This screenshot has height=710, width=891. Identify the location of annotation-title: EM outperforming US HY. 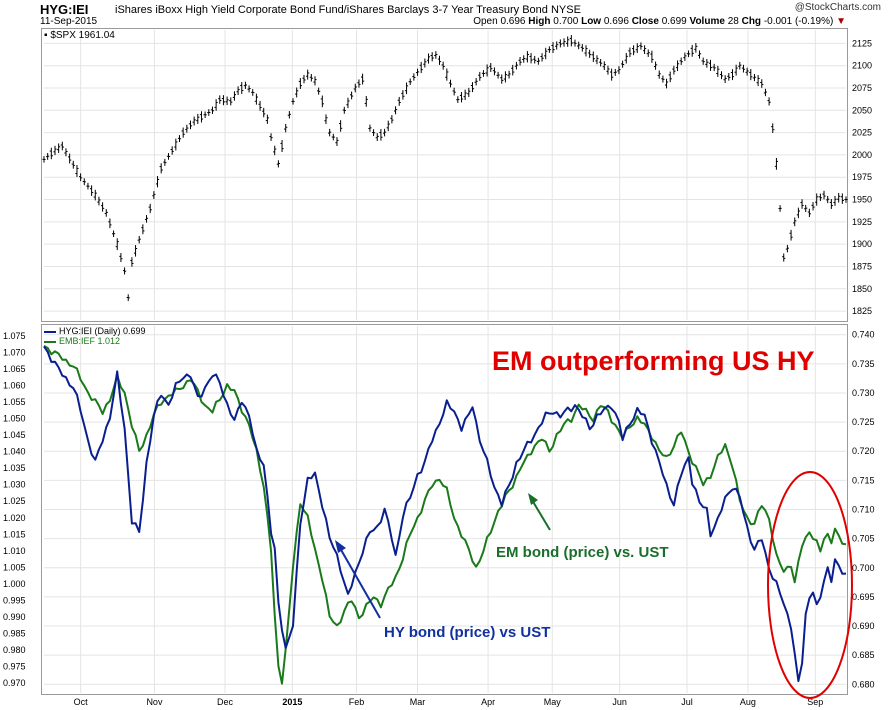
(653, 361).